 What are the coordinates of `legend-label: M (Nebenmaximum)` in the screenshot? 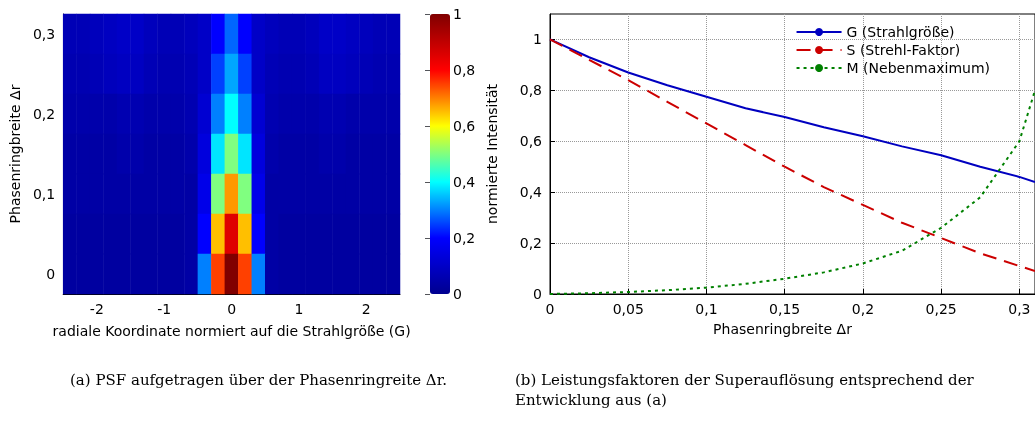 It's located at (918, 68).